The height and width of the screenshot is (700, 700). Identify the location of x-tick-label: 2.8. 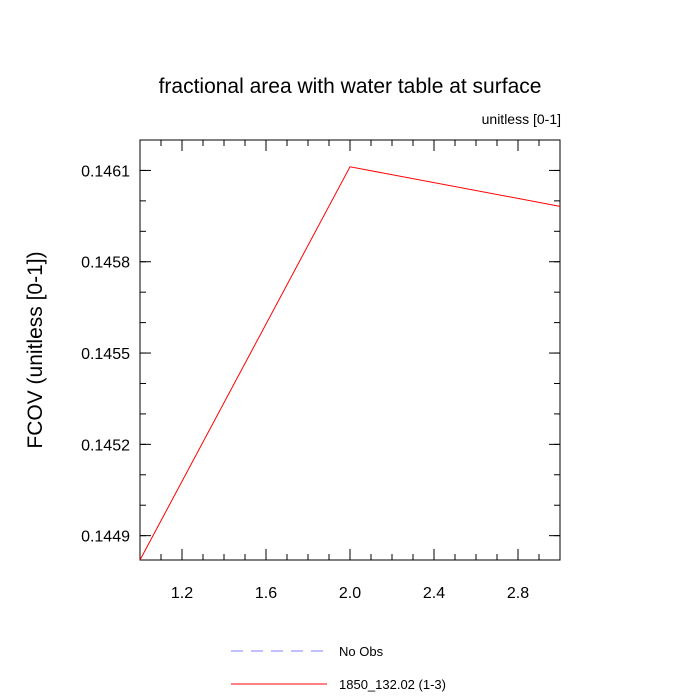
(518, 593).